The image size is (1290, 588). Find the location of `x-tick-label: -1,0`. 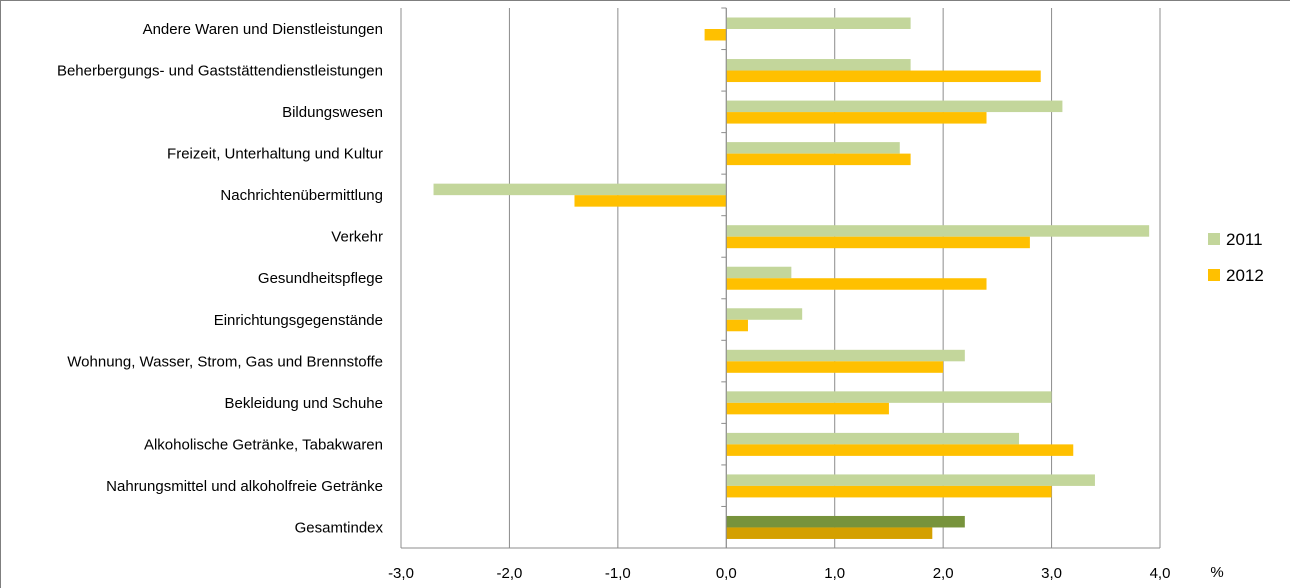

x-tick-label: -1,0 is located at coordinates (618, 573).